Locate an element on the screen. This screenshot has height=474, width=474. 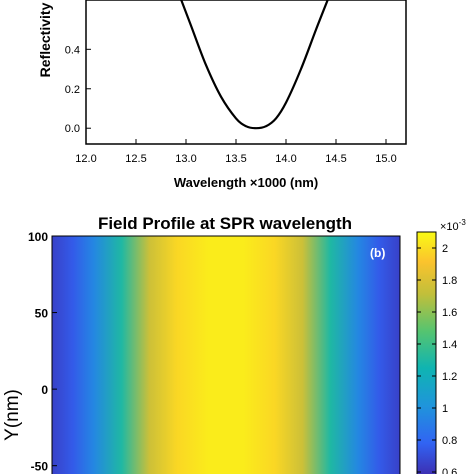
reflectivity-x-axis-label: Wavelength ×1000 (nm) is located at coordinates (246, 182).